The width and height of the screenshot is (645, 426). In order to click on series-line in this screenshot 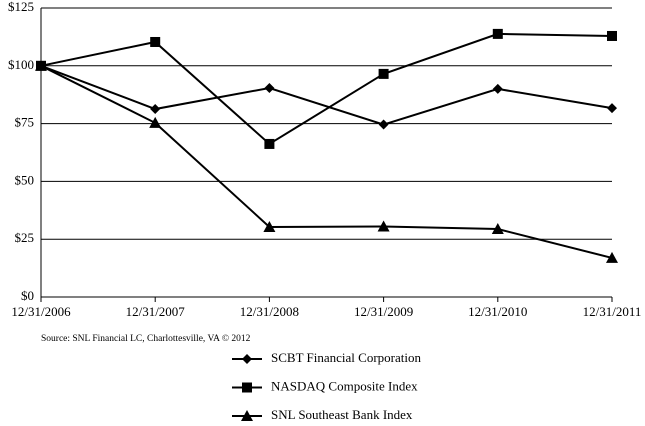, I will do `click(326, 95)`.